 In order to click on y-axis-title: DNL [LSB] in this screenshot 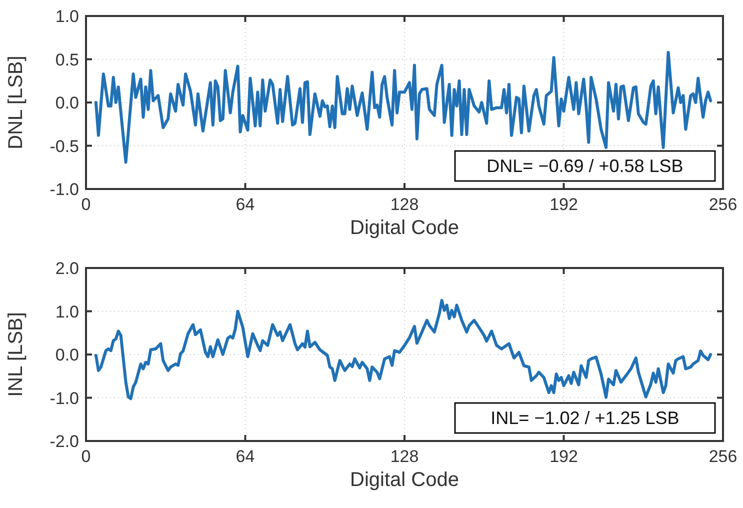, I will do `click(16, 103)`.